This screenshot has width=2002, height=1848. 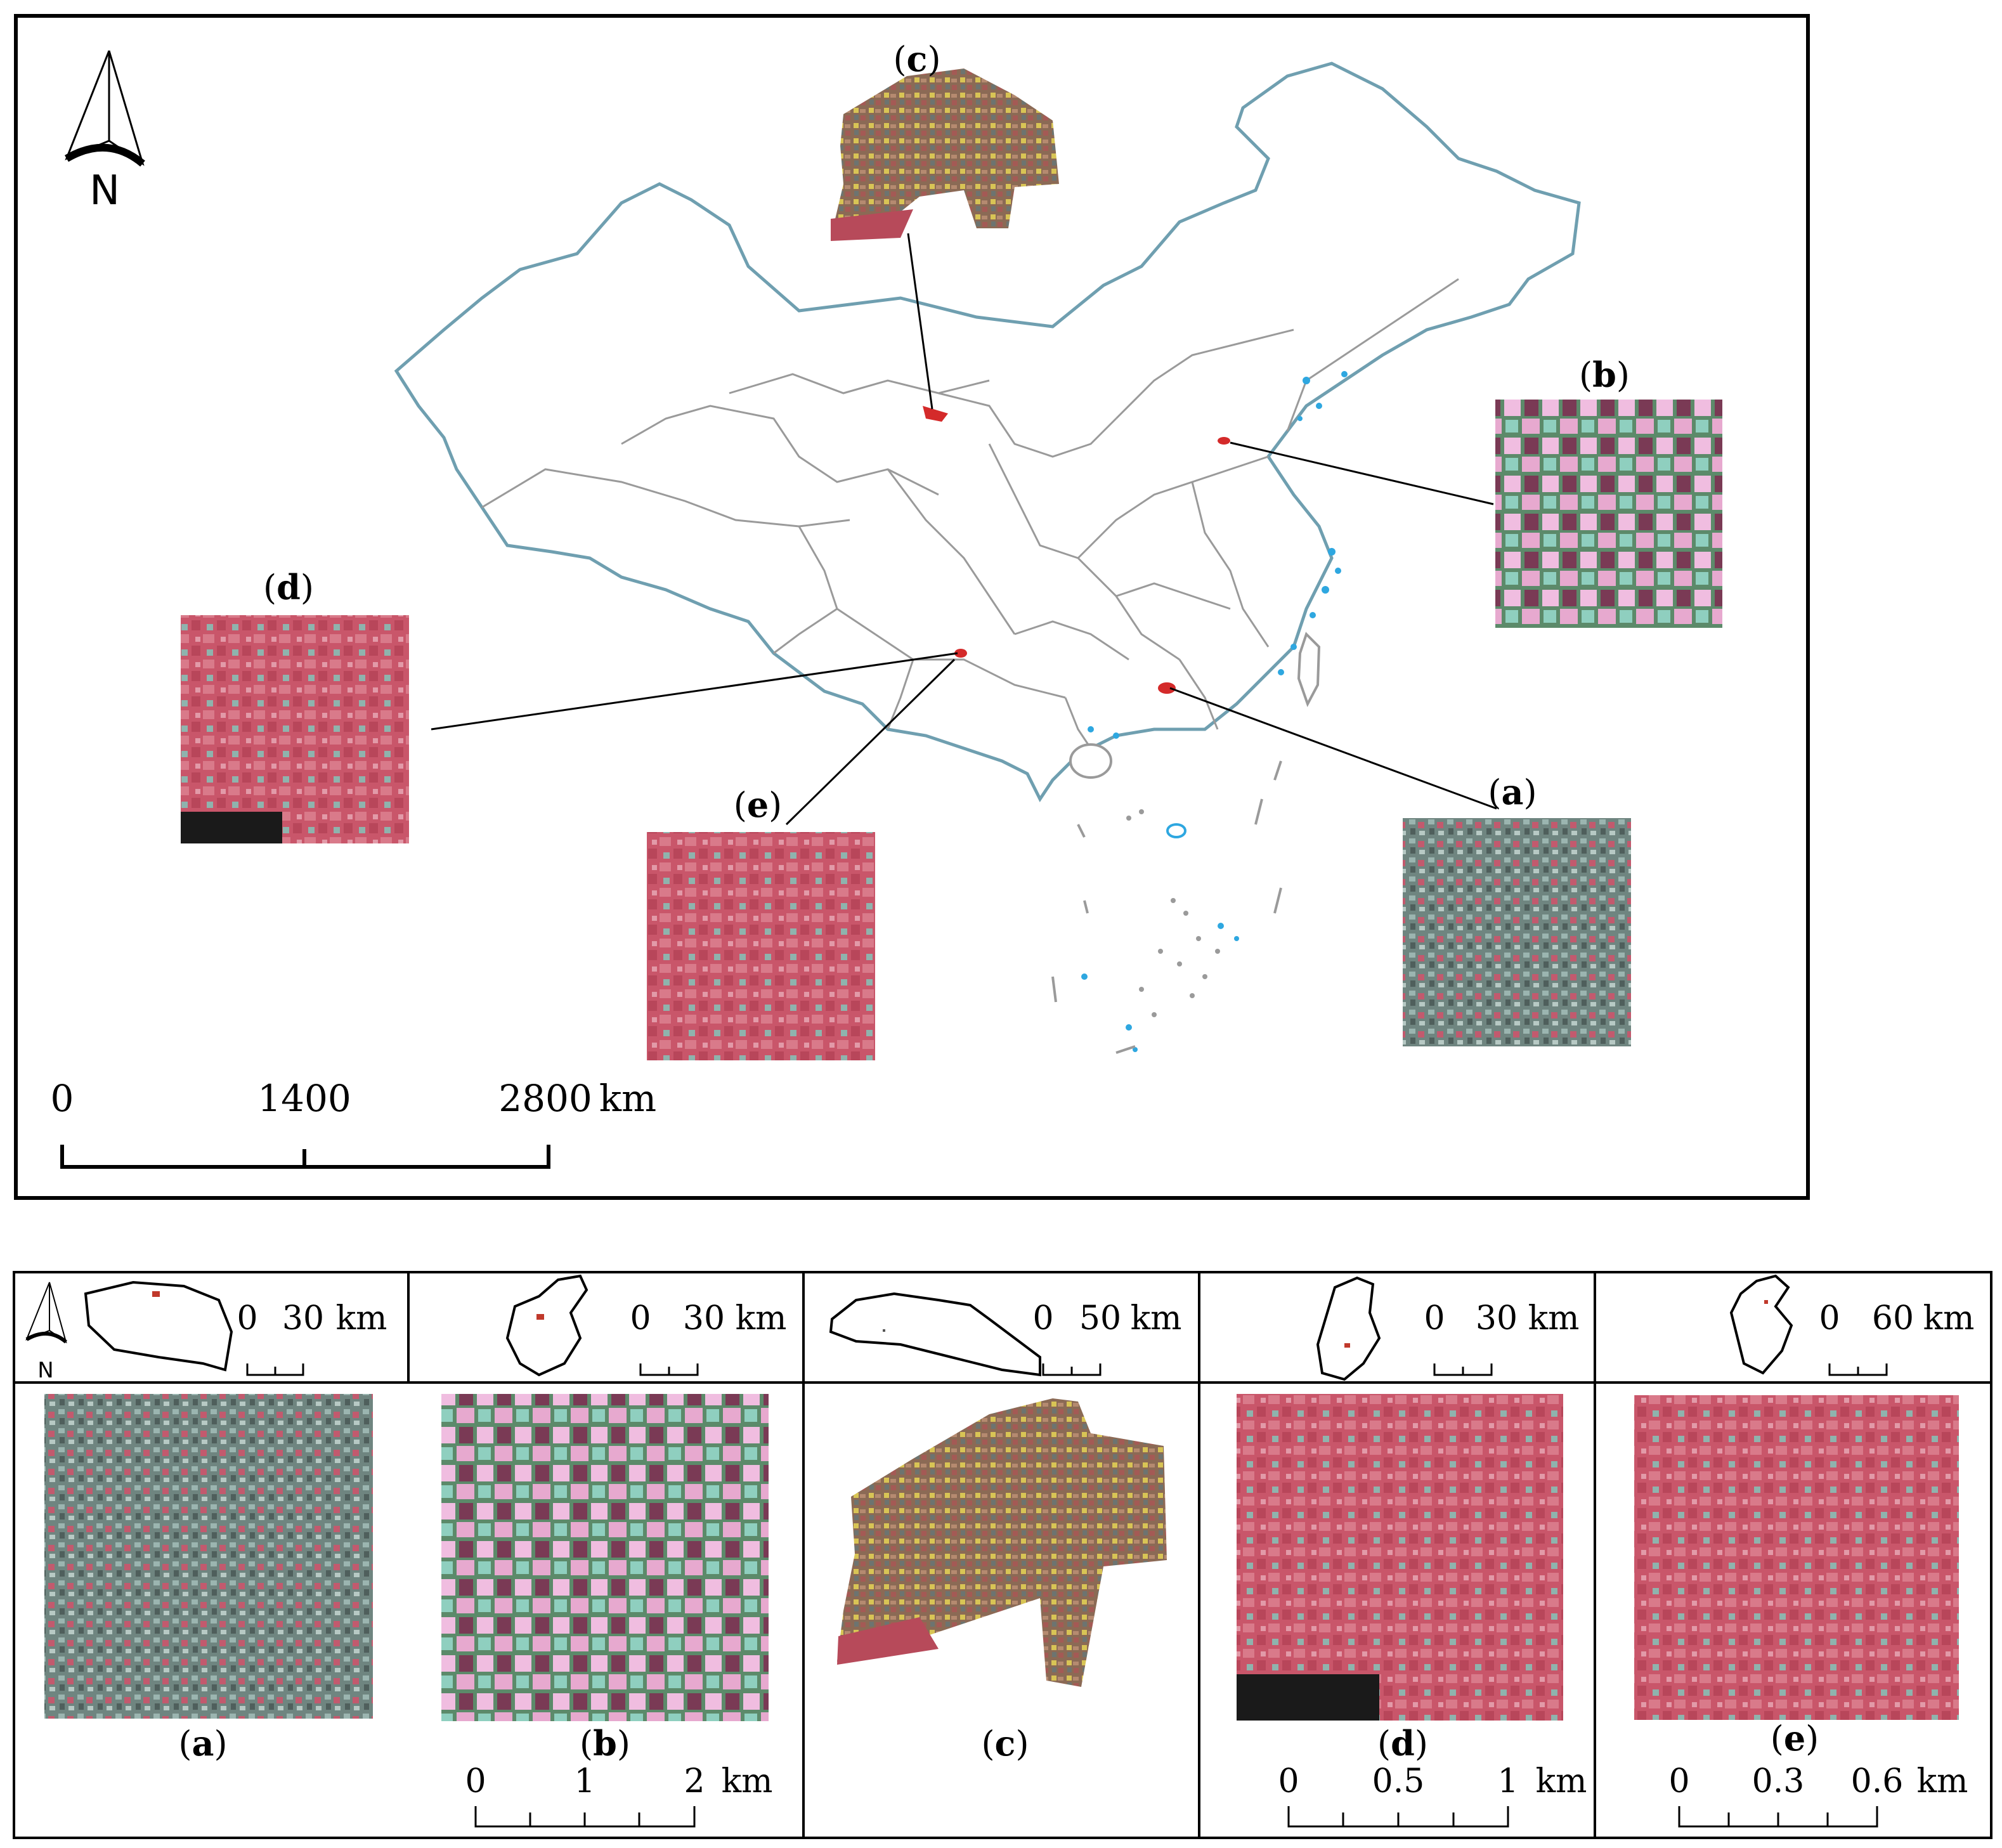 I want to click on image-b, so click(x=605, y=1558).